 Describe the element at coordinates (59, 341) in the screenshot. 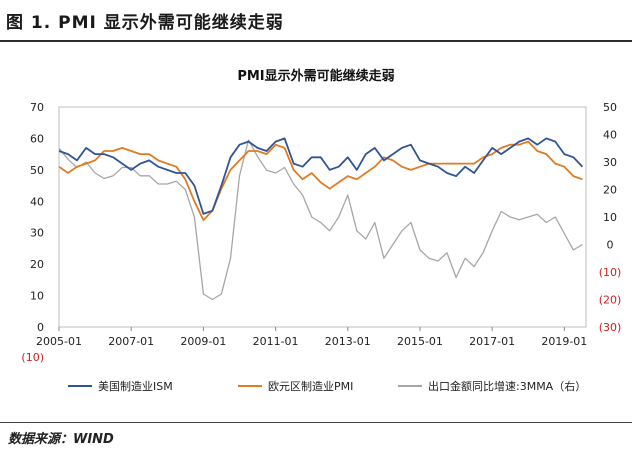

I see `x-tick-label: 2005-01` at that location.